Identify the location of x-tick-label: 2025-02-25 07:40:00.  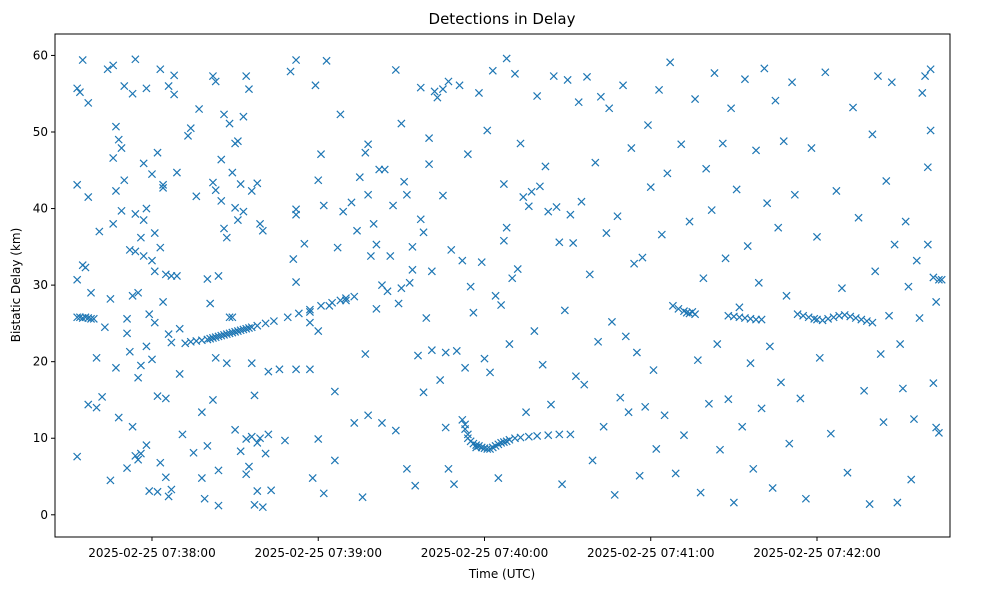
(484, 553).